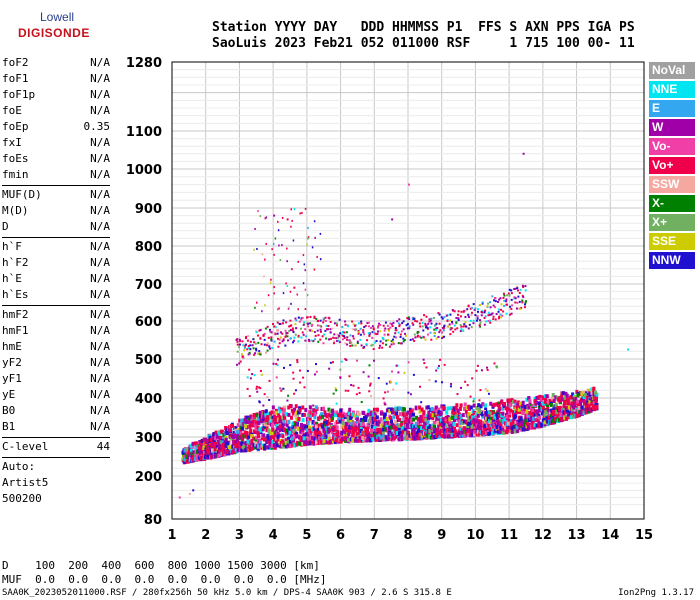 Image resolution: width=700 pixels, height=600 pixels. I want to click on param-row-auto: Auto:, so click(56, 468).